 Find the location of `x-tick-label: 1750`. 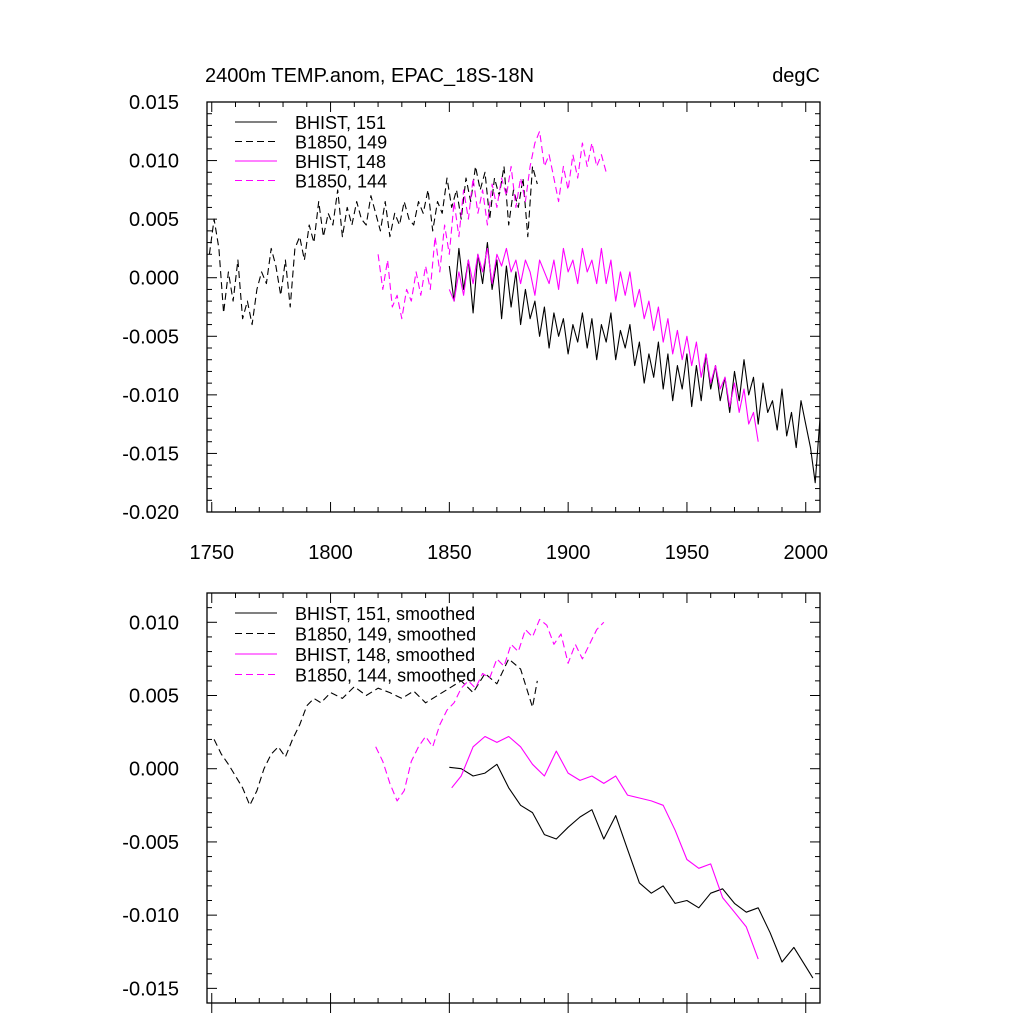

x-tick-label: 1750 is located at coordinates (212, 553).